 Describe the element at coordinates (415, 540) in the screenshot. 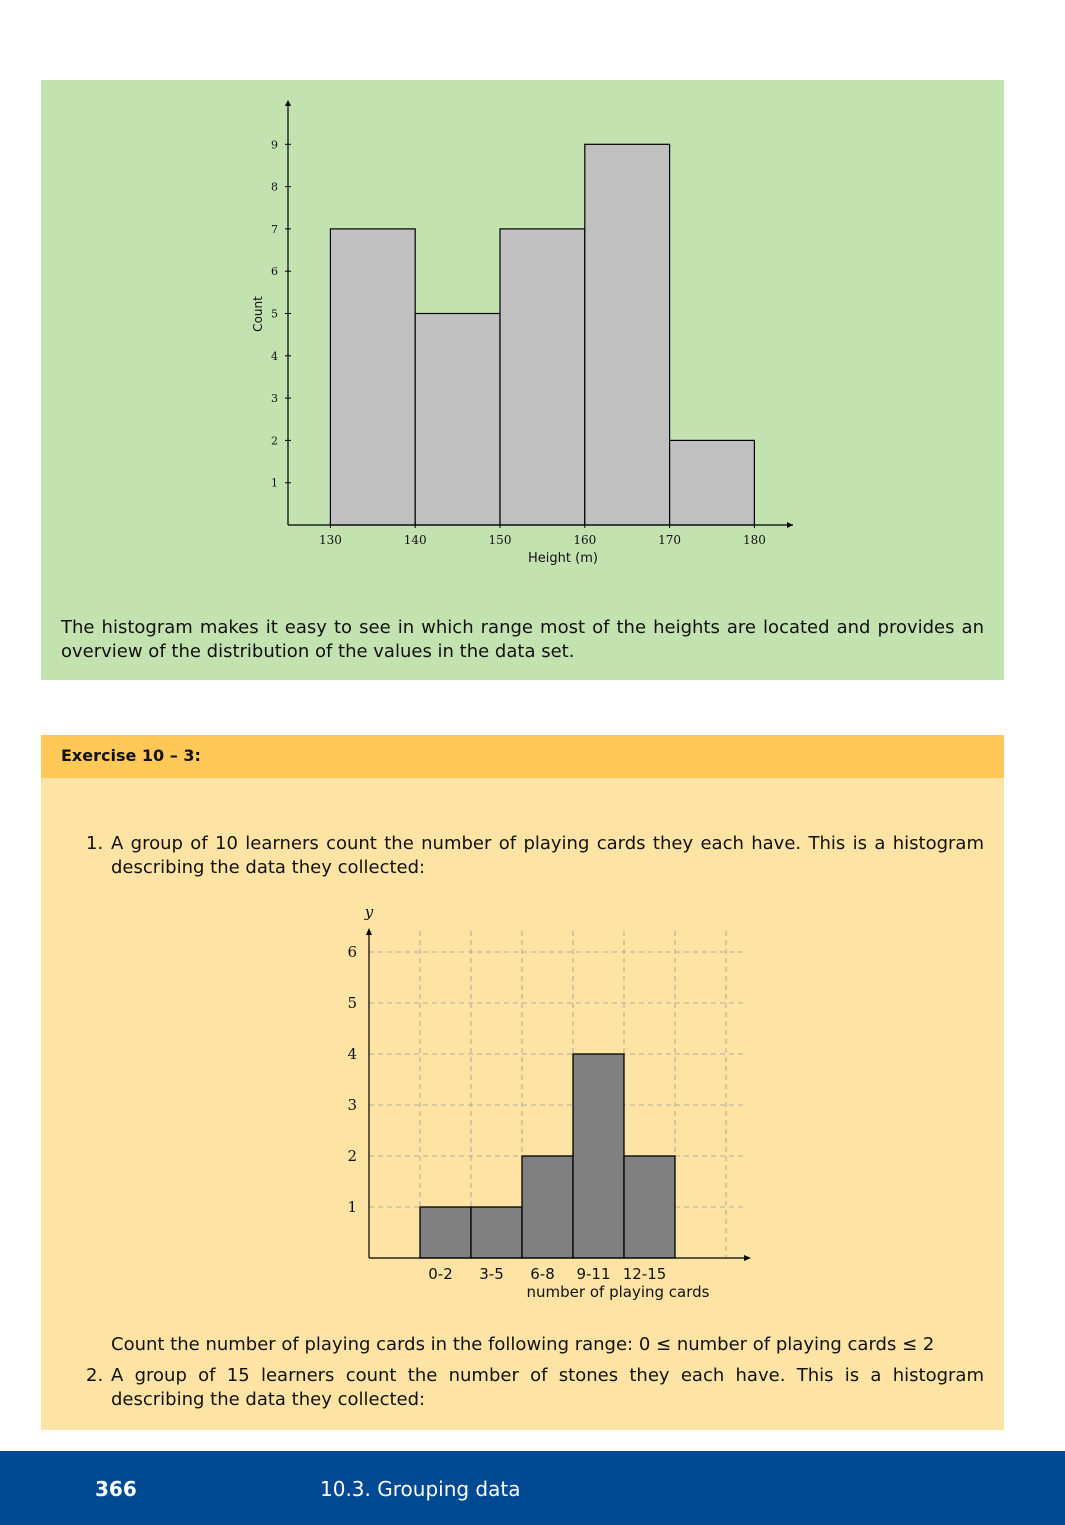

I see `x-tick-label: 140` at that location.